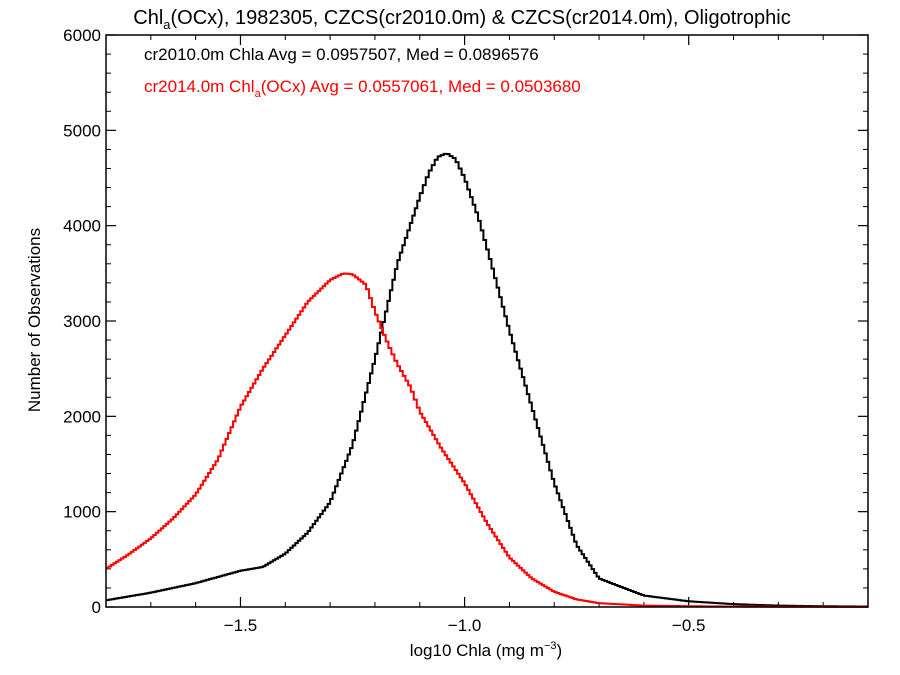  I want to click on y-tick-label: 2000, so click(82, 416).